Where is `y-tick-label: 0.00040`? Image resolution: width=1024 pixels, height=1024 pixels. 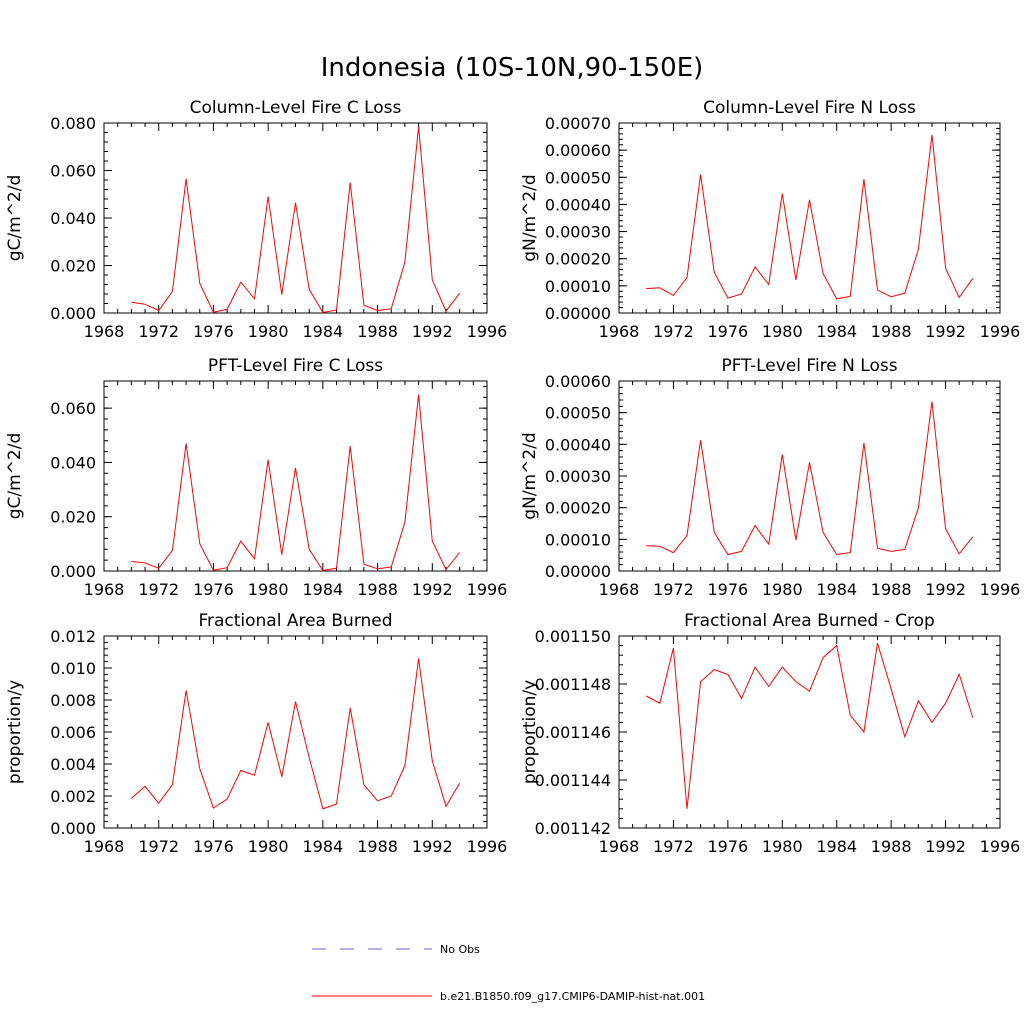 y-tick-label: 0.00040 is located at coordinates (578, 444).